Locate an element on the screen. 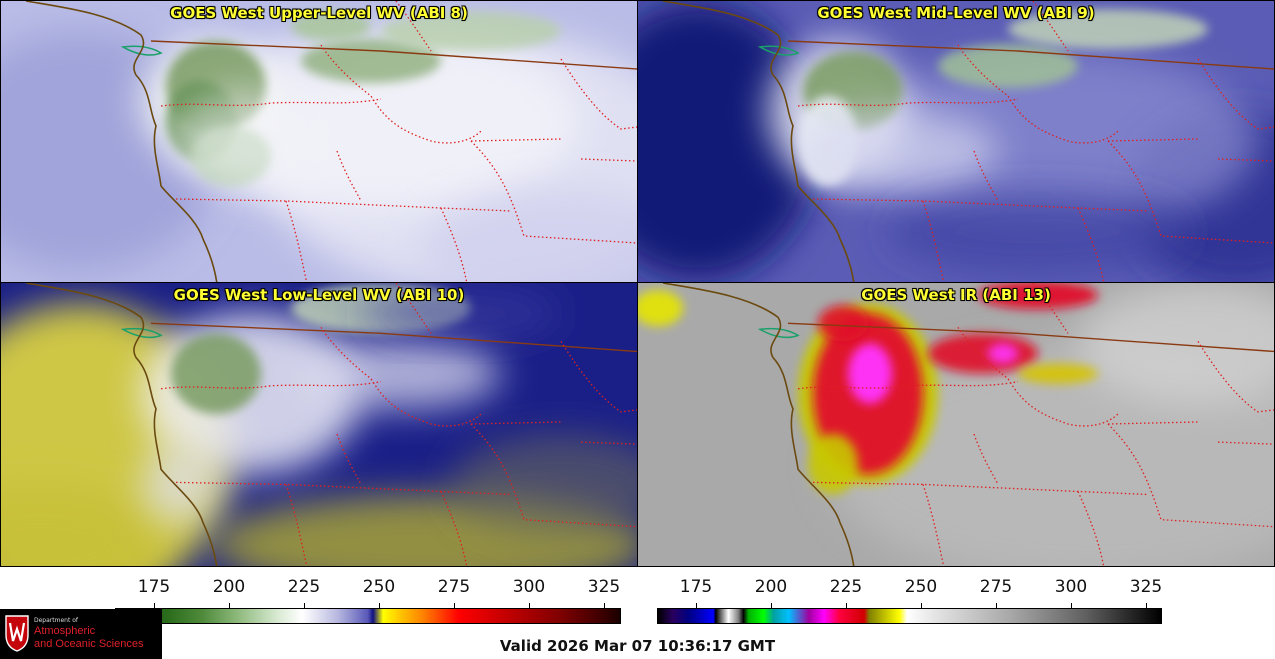  ir-tick-label: 175 is located at coordinates (696, 587).